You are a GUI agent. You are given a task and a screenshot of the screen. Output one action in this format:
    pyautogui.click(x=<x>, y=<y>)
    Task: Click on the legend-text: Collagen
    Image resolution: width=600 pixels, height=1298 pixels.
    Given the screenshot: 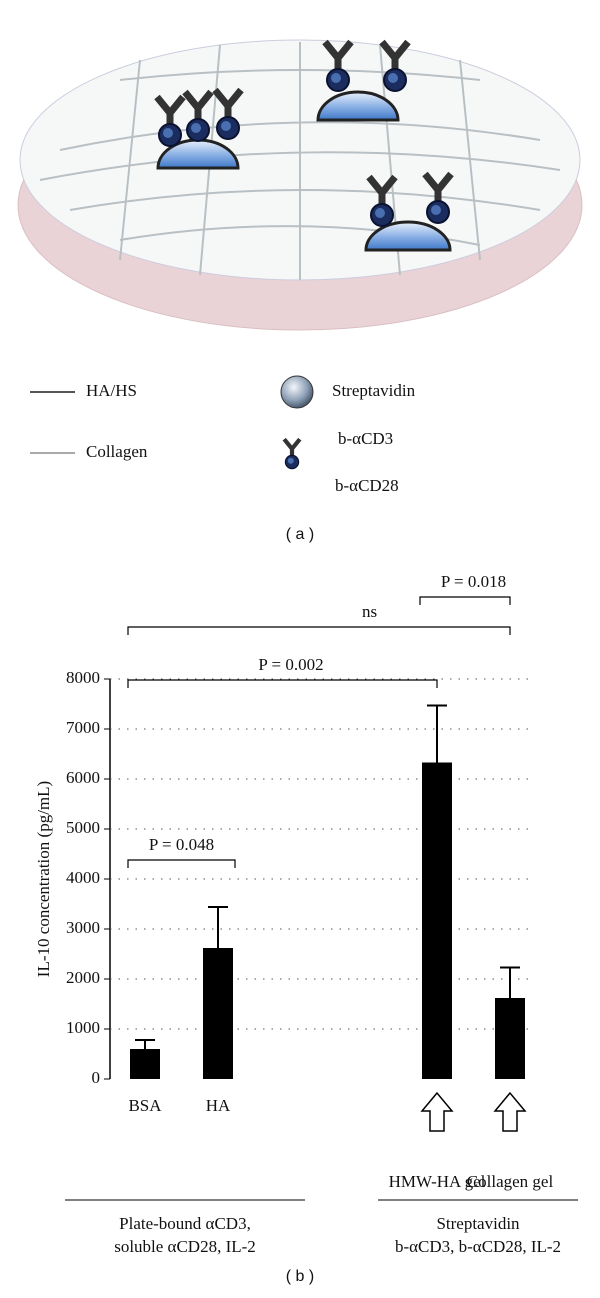 What is the action you would take?
    pyautogui.click(x=117, y=451)
    